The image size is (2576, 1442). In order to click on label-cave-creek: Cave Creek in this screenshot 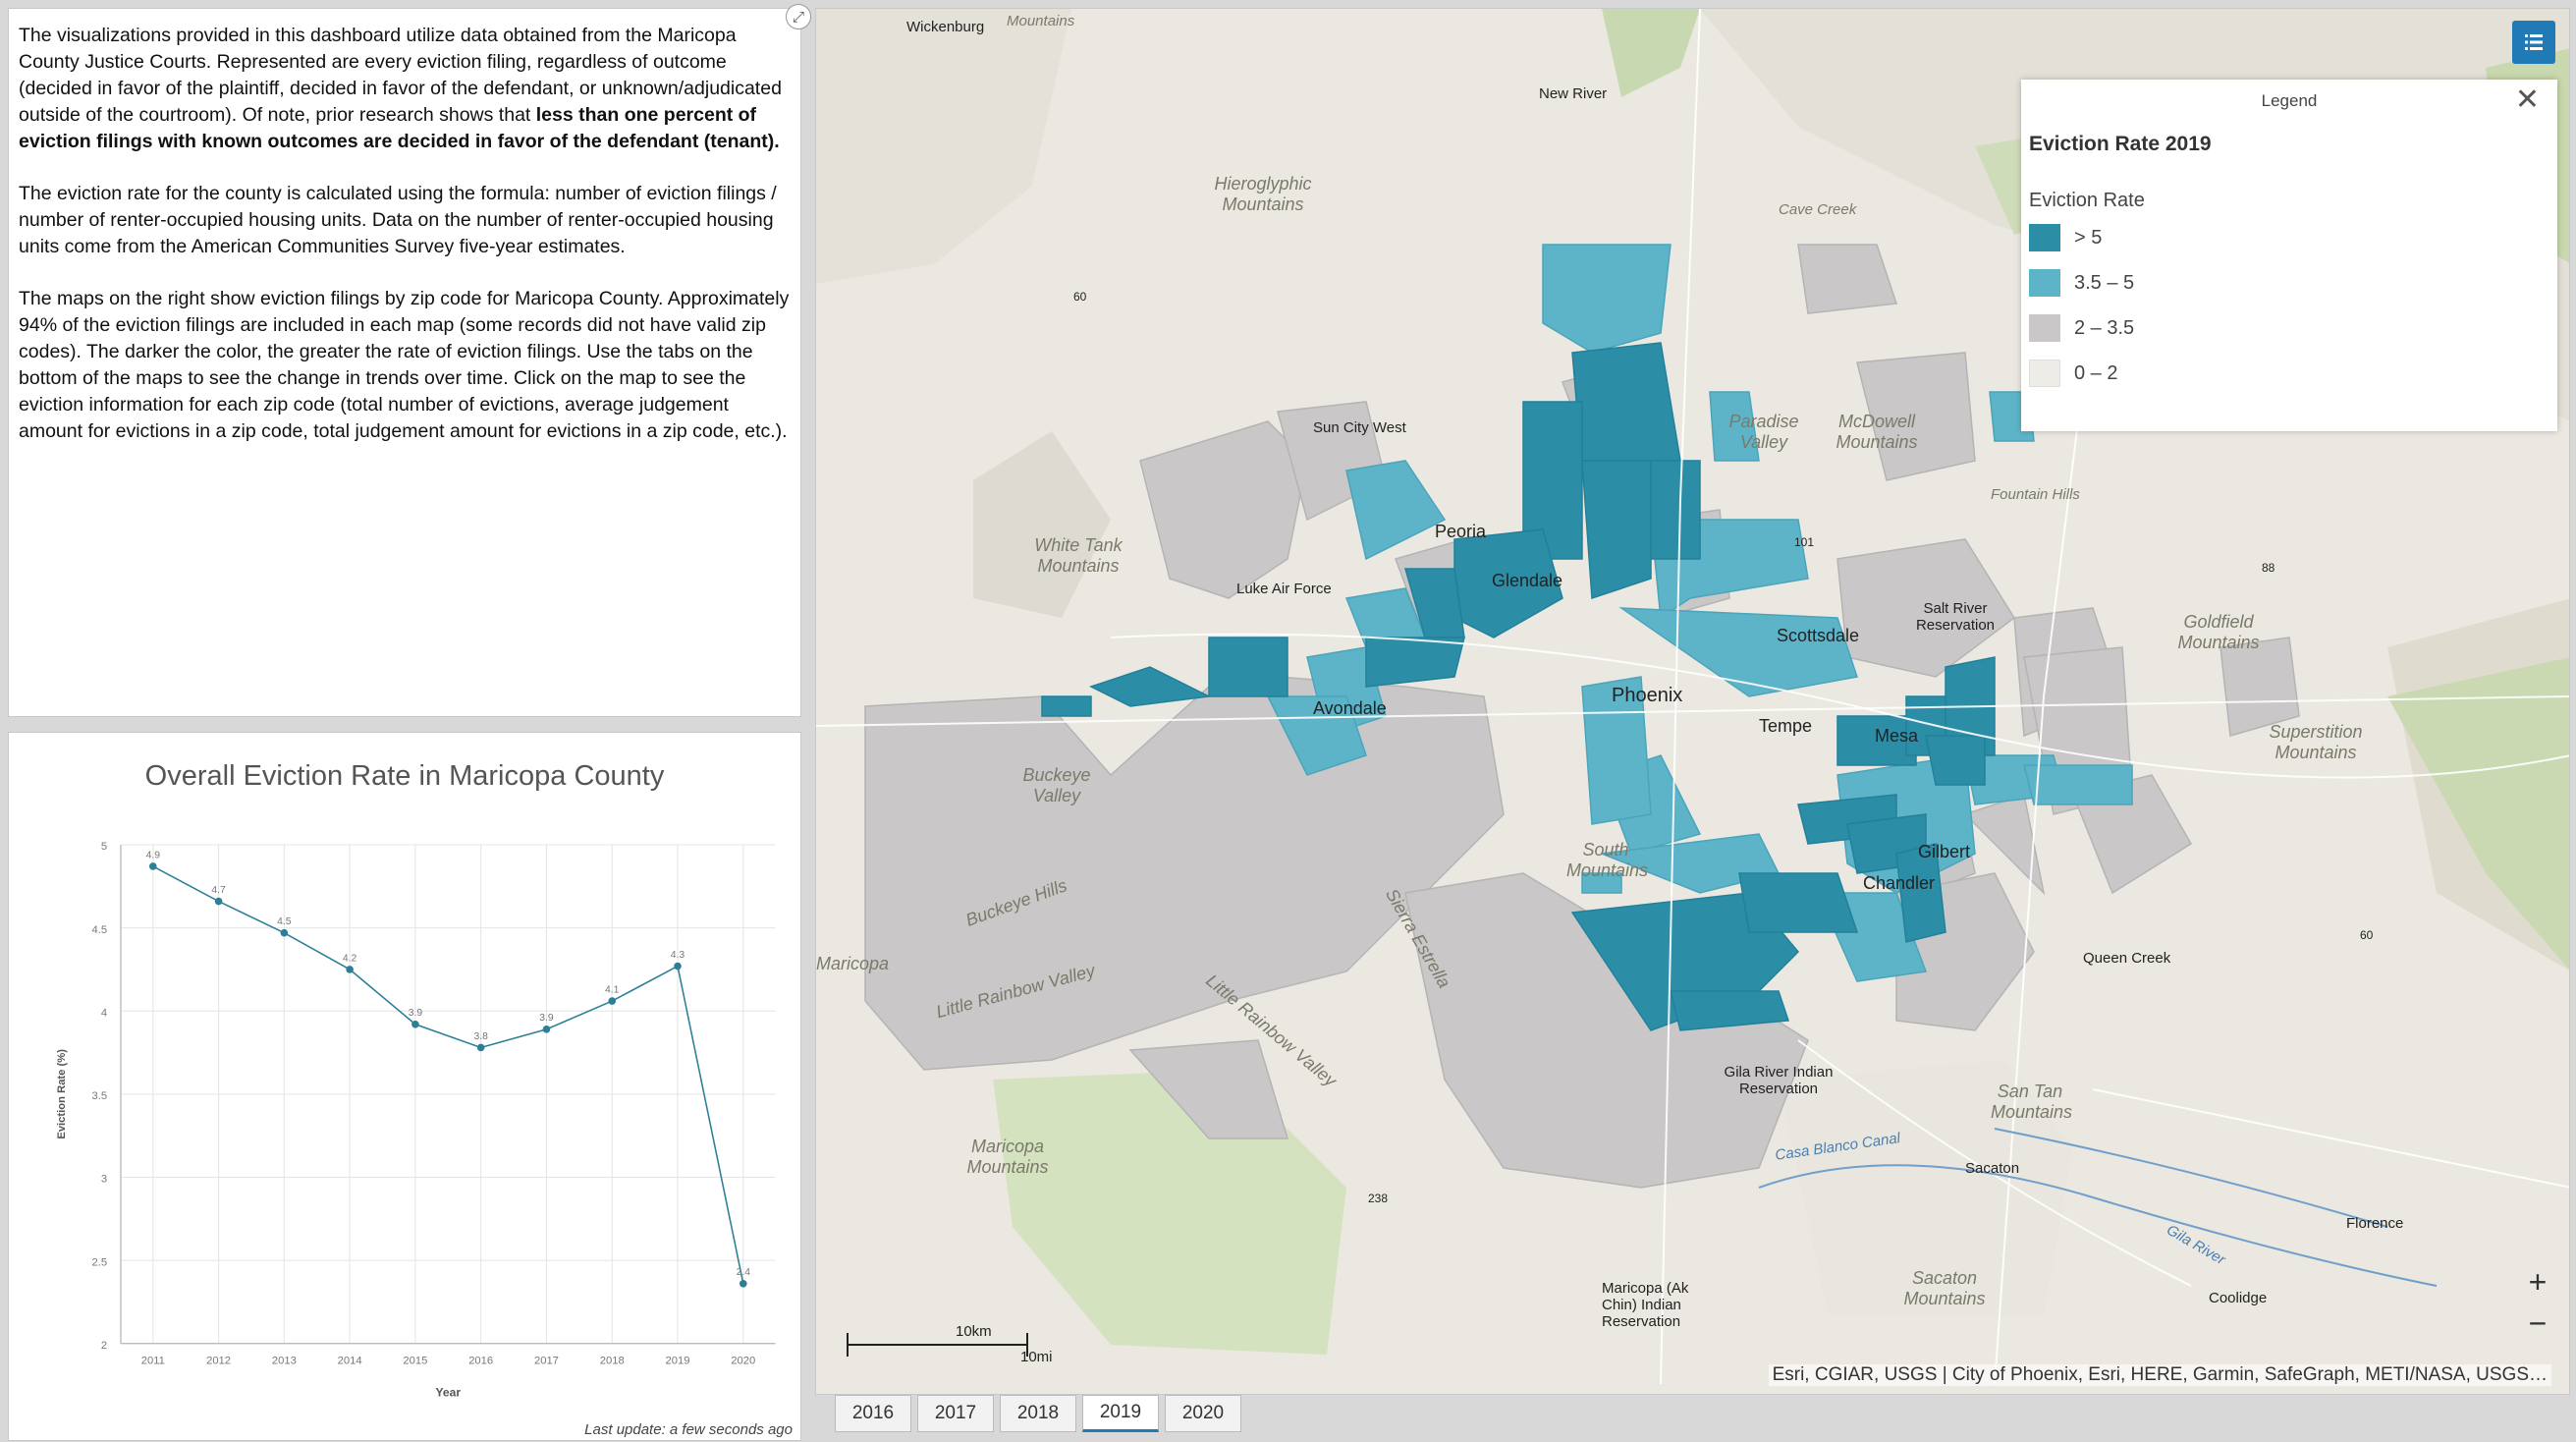, I will do `click(1818, 209)`.